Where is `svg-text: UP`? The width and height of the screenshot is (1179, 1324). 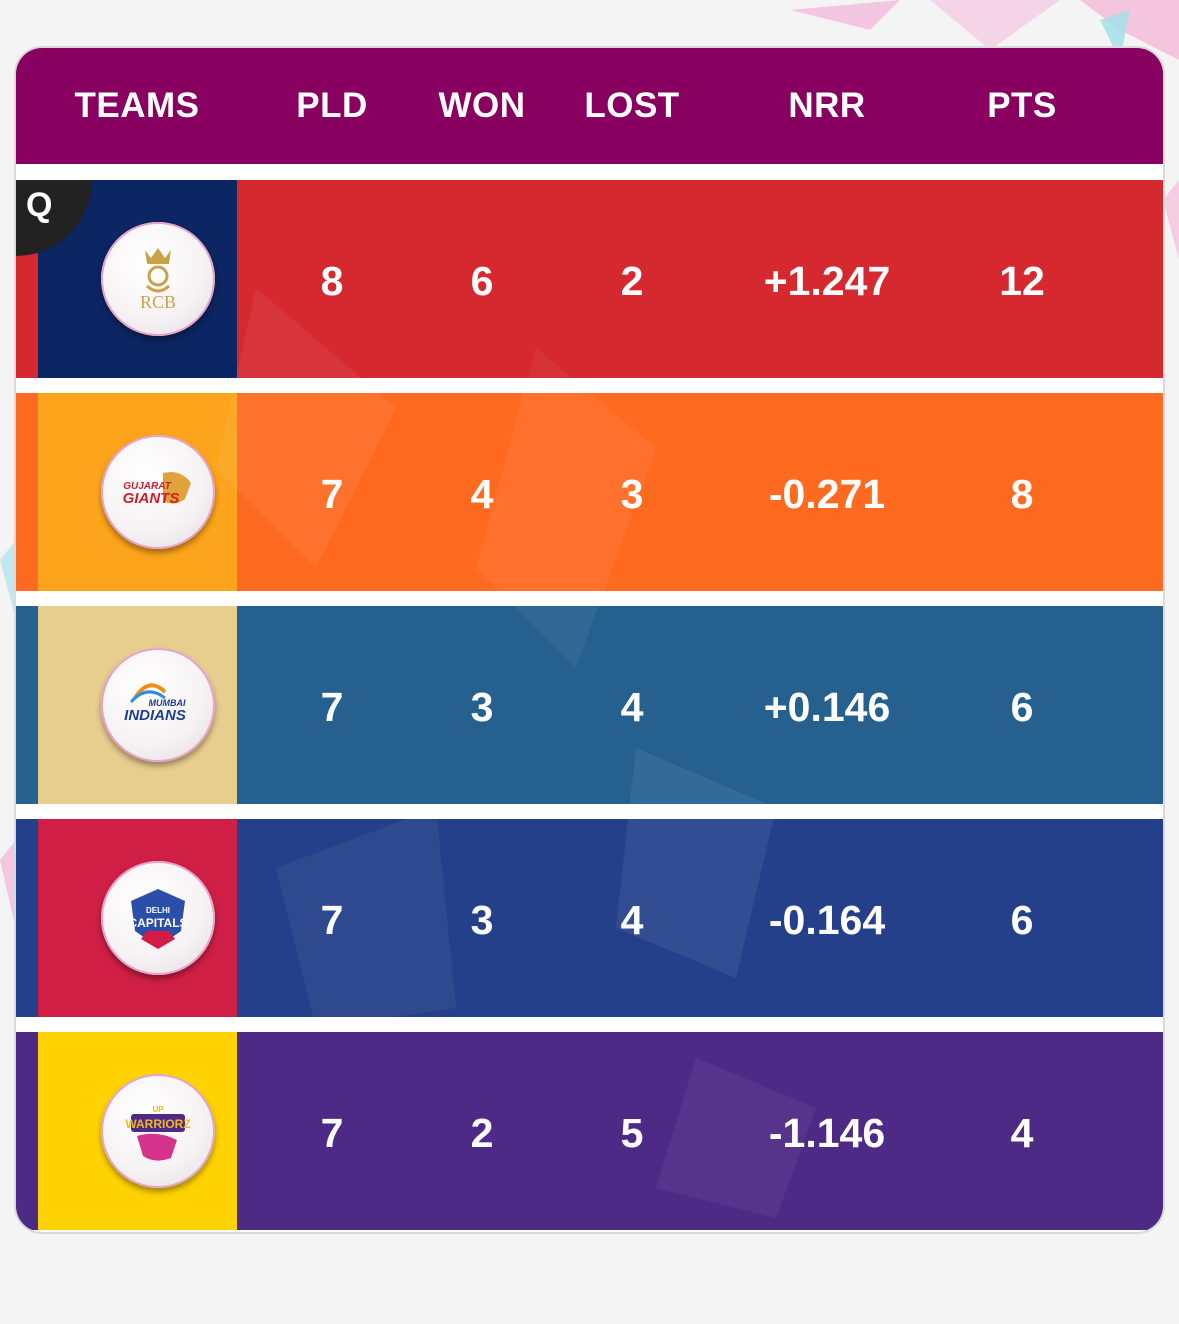
svg-text: UP is located at coordinates (158, 1109).